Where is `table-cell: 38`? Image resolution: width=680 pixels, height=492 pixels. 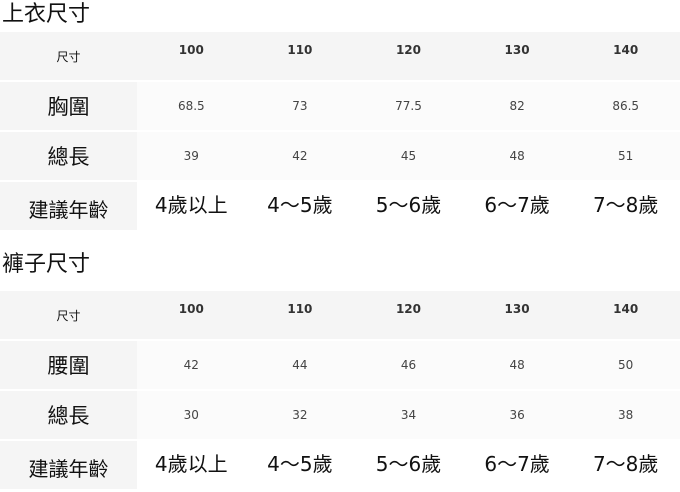
table-cell: 38 is located at coordinates (625, 415).